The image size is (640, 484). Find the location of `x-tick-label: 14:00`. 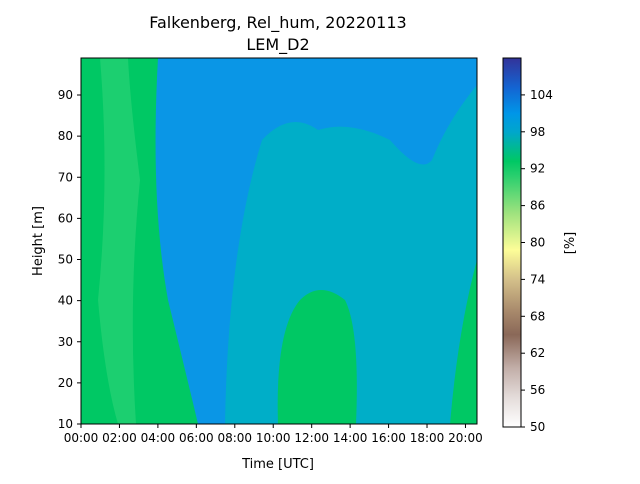

x-tick-label: 14:00 is located at coordinates (350, 438).